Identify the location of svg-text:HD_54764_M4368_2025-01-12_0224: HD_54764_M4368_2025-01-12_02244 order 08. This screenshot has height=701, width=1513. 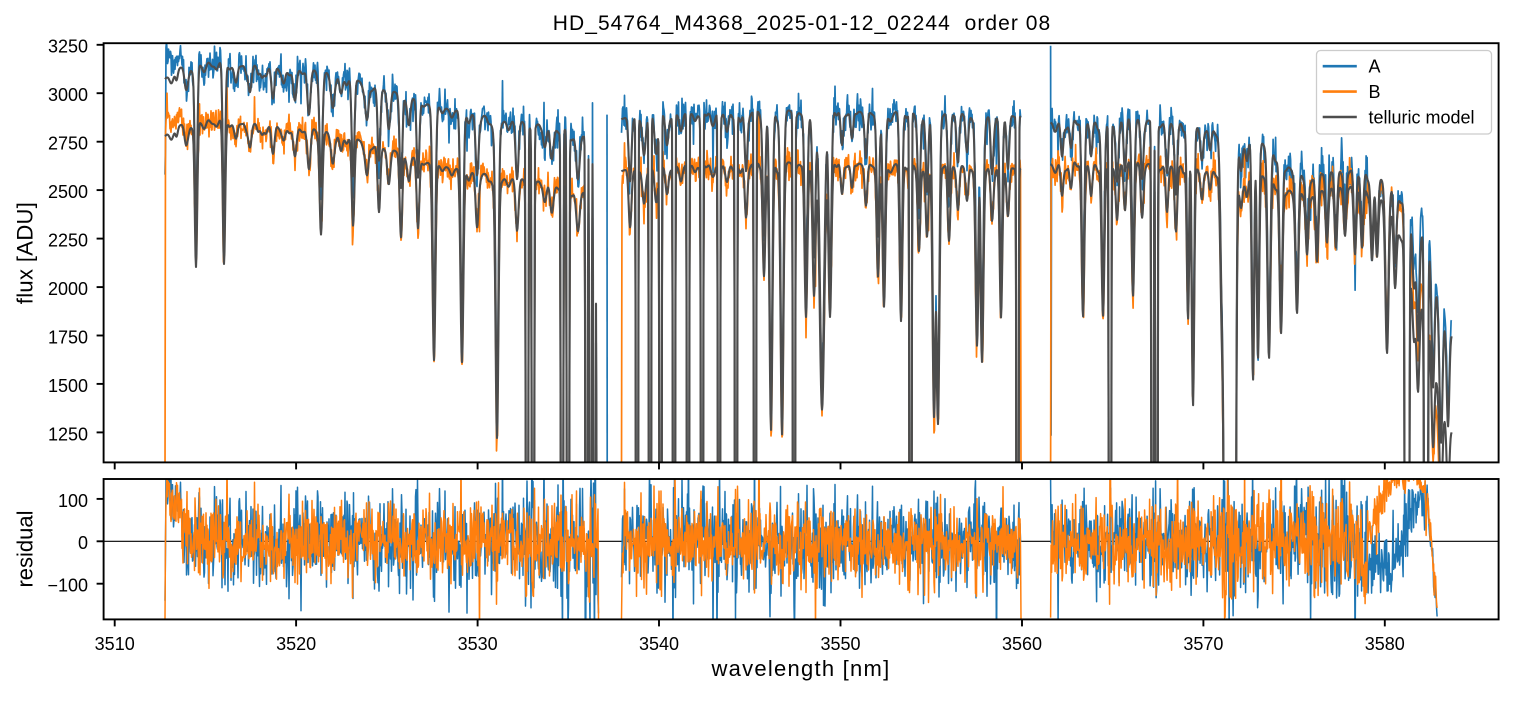
(802, 23).